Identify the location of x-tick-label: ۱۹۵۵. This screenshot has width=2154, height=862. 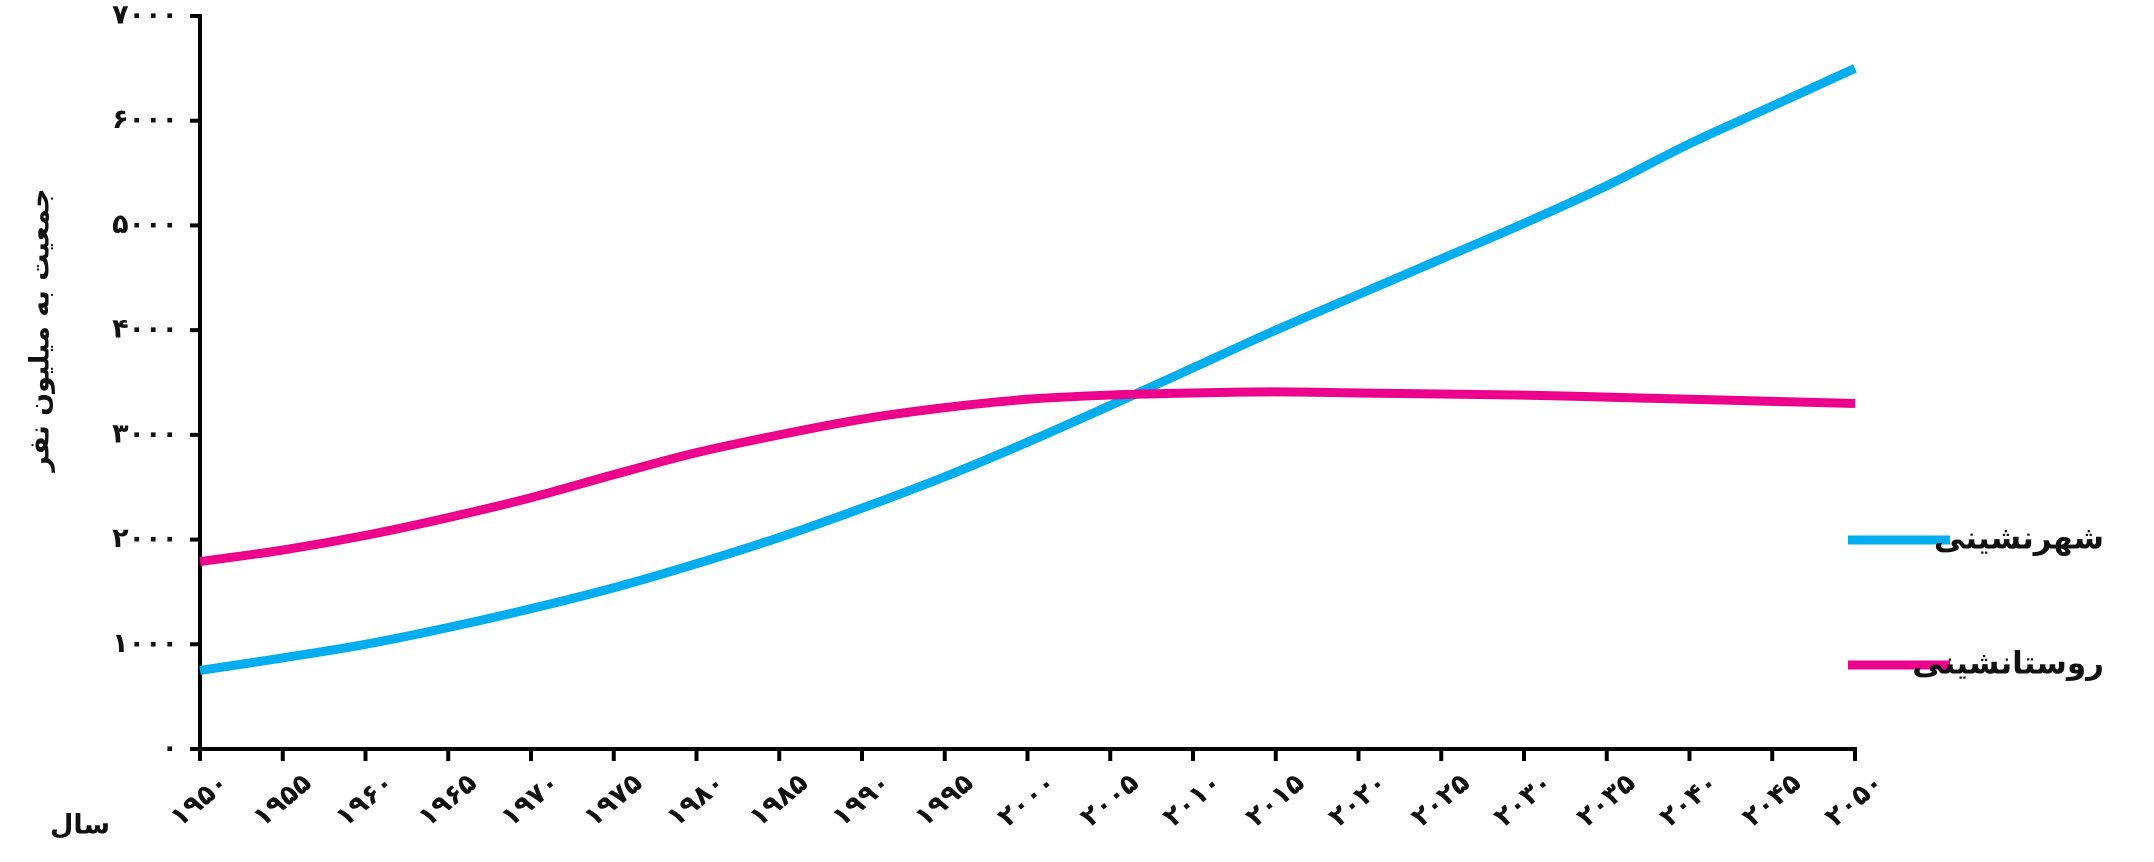
(282, 800).